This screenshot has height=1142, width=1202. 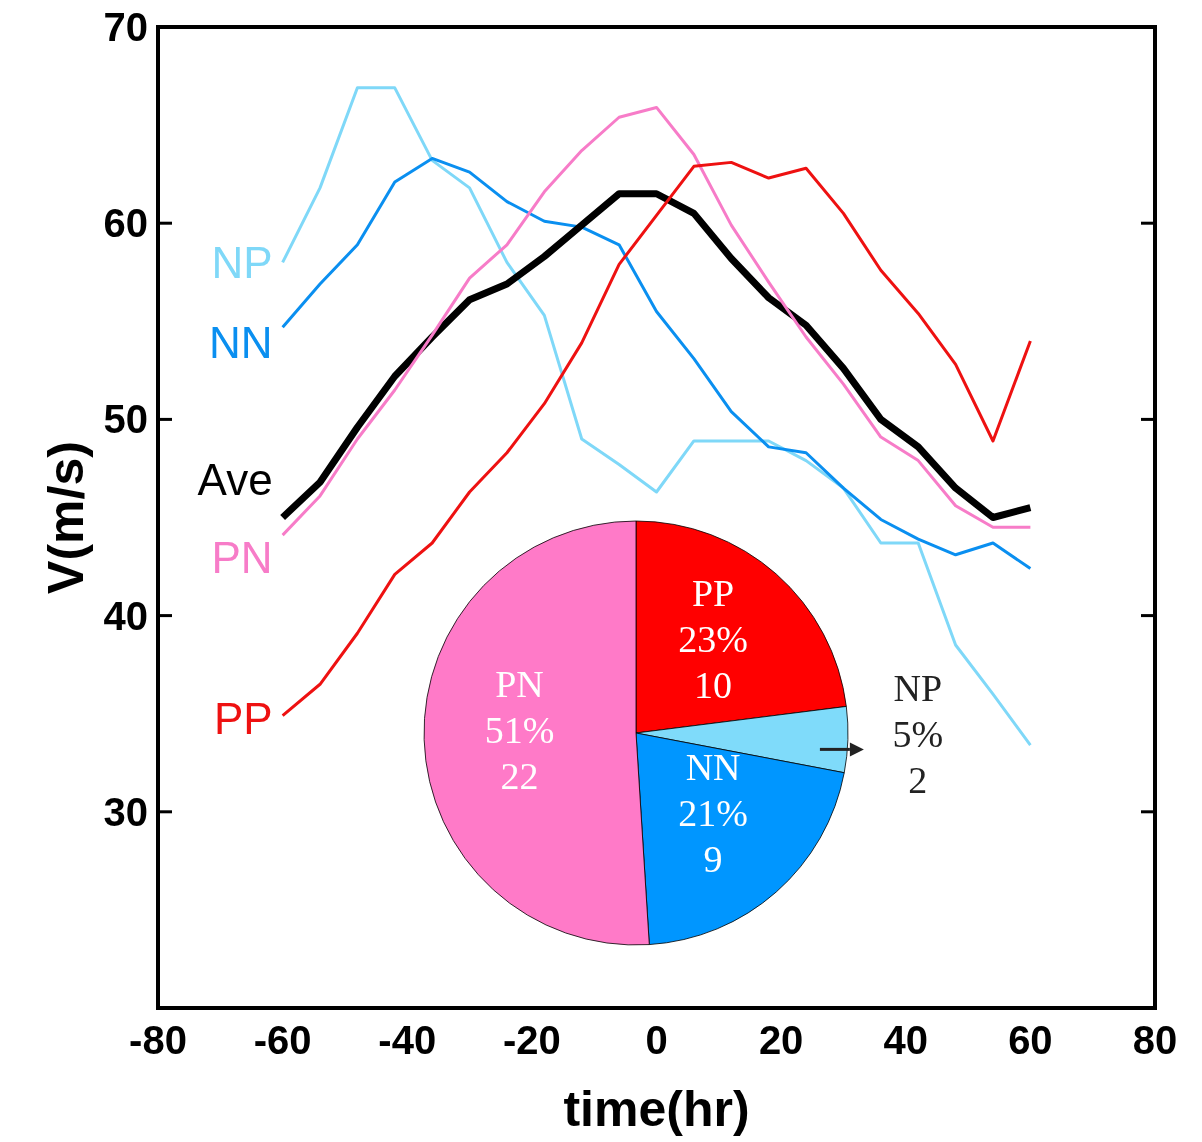 I want to click on slice-label: NP, so click(x=918, y=688).